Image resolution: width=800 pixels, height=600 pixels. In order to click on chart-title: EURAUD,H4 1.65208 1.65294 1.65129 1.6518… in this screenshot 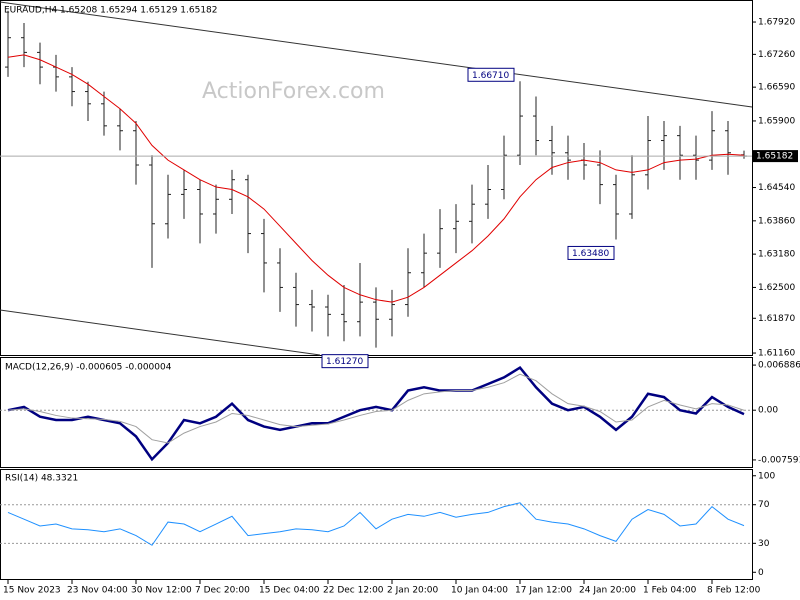, I will do `click(111, 11)`.